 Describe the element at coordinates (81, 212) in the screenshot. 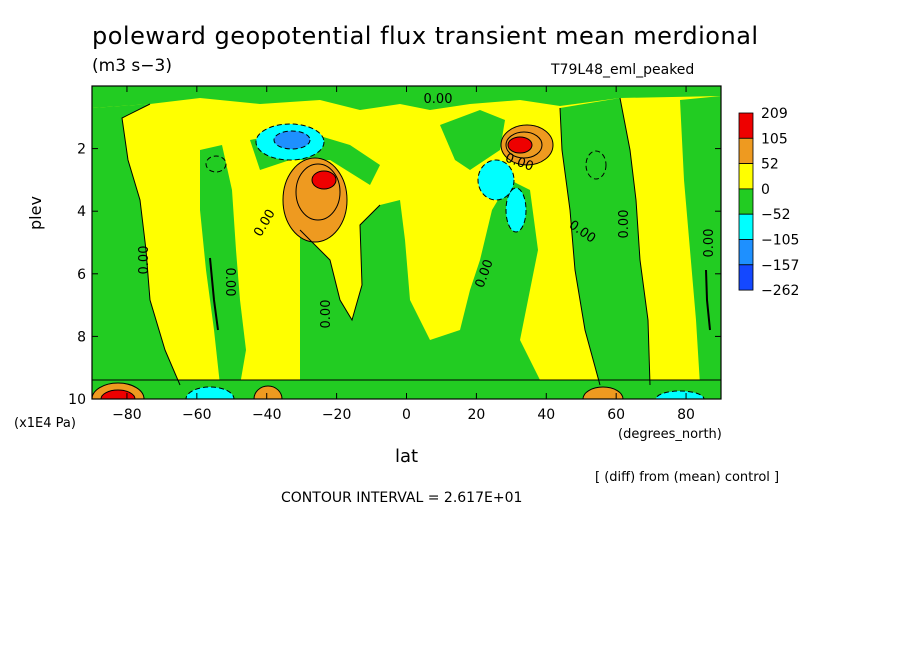

I see `y-tick-label: 4` at that location.